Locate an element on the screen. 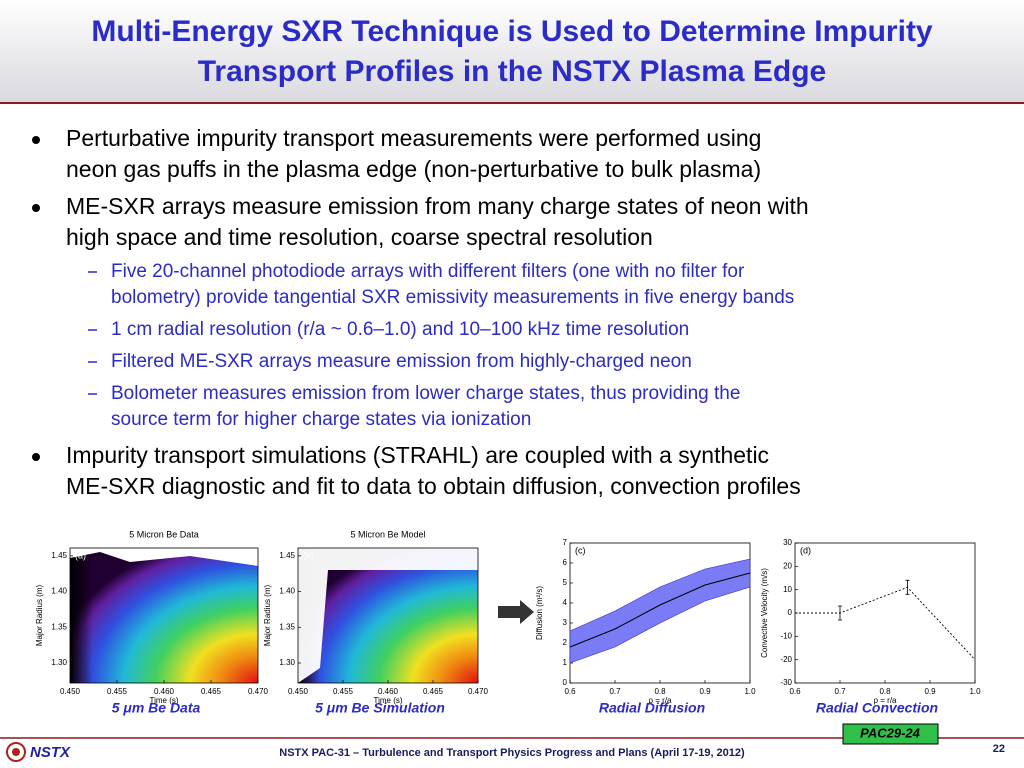 Image resolution: width=1024 pixels, height=768 pixels. y-tick-label: 10 is located at coordinates (787, 589).